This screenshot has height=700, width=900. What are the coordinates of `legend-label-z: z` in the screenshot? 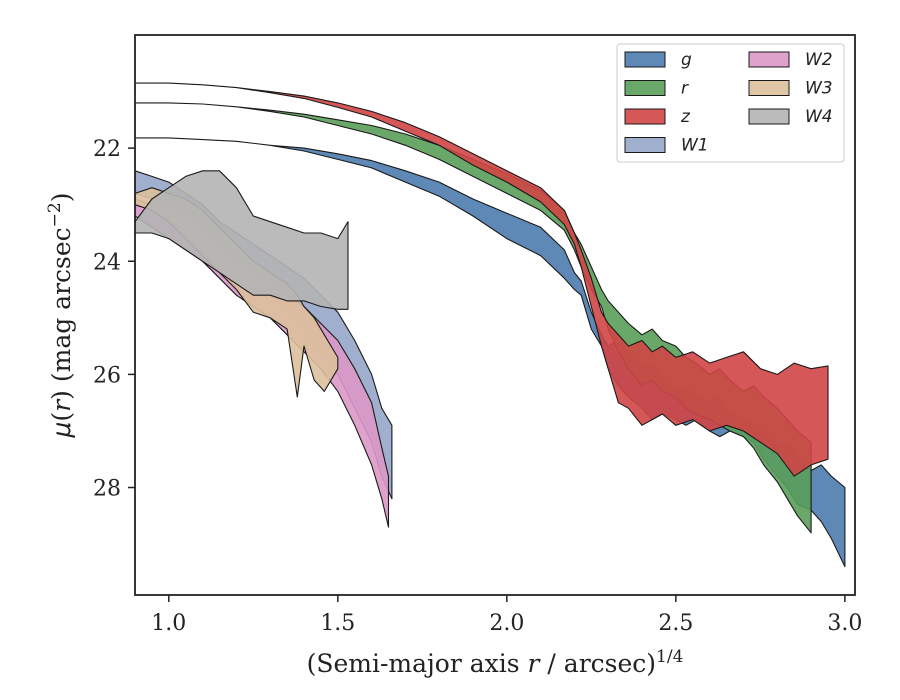 It's located at (685, 117).